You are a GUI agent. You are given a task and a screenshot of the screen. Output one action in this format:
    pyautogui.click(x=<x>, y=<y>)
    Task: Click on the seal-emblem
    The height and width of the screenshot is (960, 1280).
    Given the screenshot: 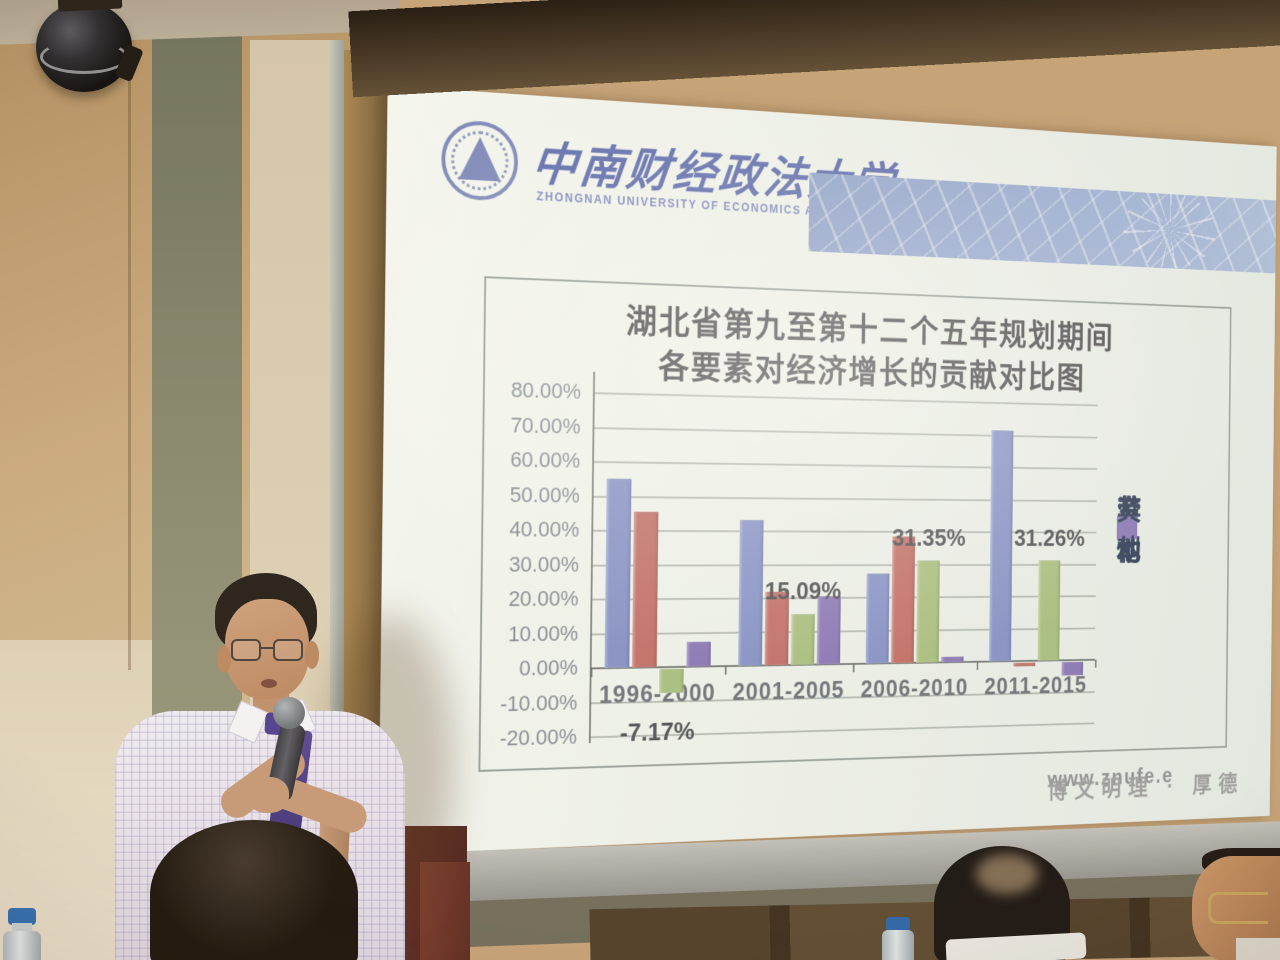 What is the action you would take?
    pyautogui.click(x=480, y=158)
    